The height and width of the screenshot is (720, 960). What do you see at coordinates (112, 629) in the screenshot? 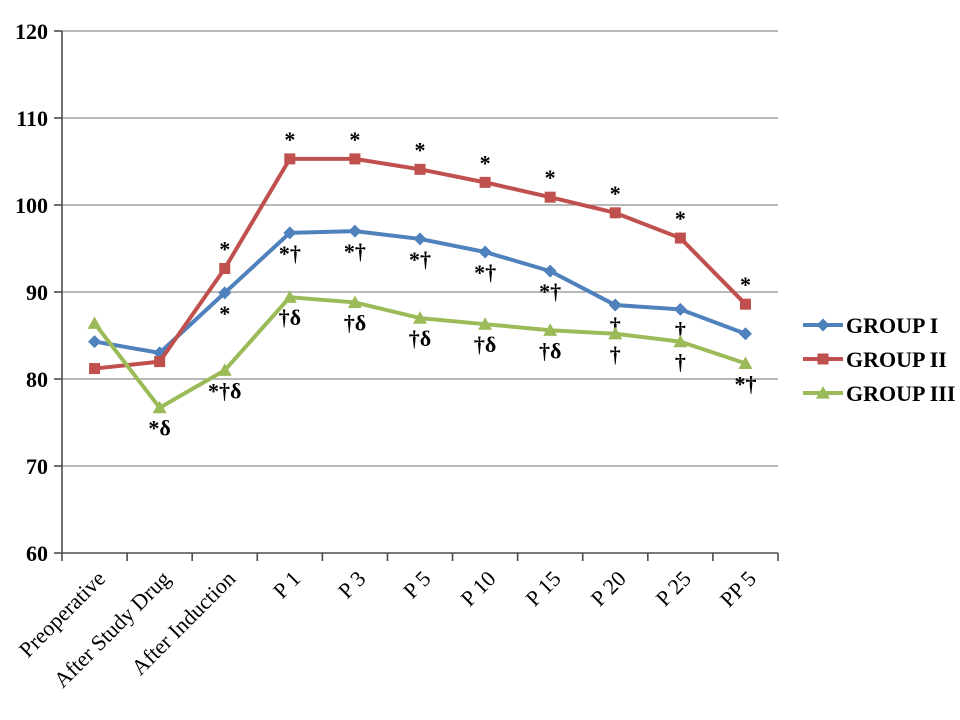
I see `x-axis-label-2: After Study Drug` at bounding box center [112, 629].